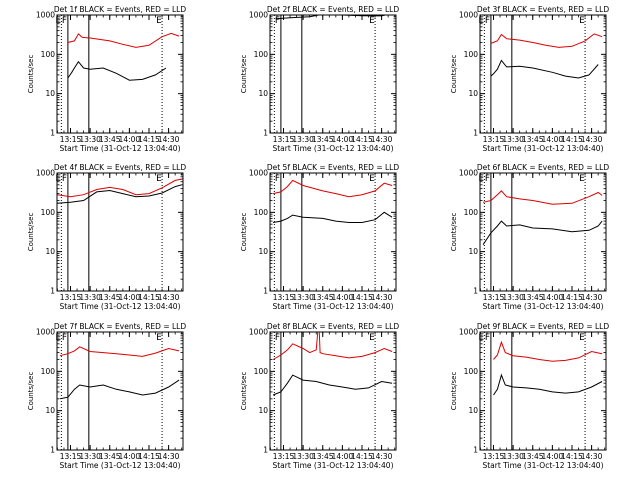 The height and width of the screenshot is (480, 640). What do you see at coordinates (333, 326) in the screenshot?
I see `panel-title: Det 8f BLACK = Events, RED = LLD` at bounding box center [333, 326].